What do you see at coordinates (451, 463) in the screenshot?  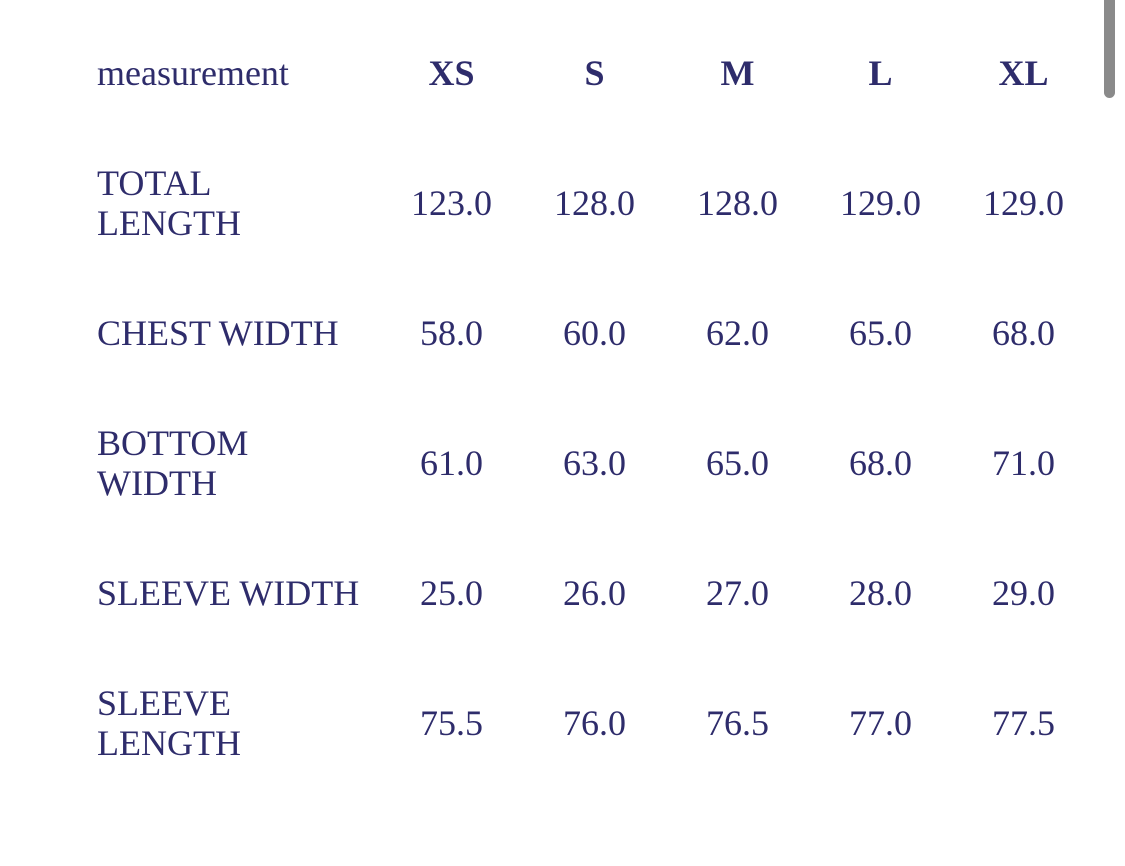 I see `table-cell: 61.0` at bounding box center [451, 463].